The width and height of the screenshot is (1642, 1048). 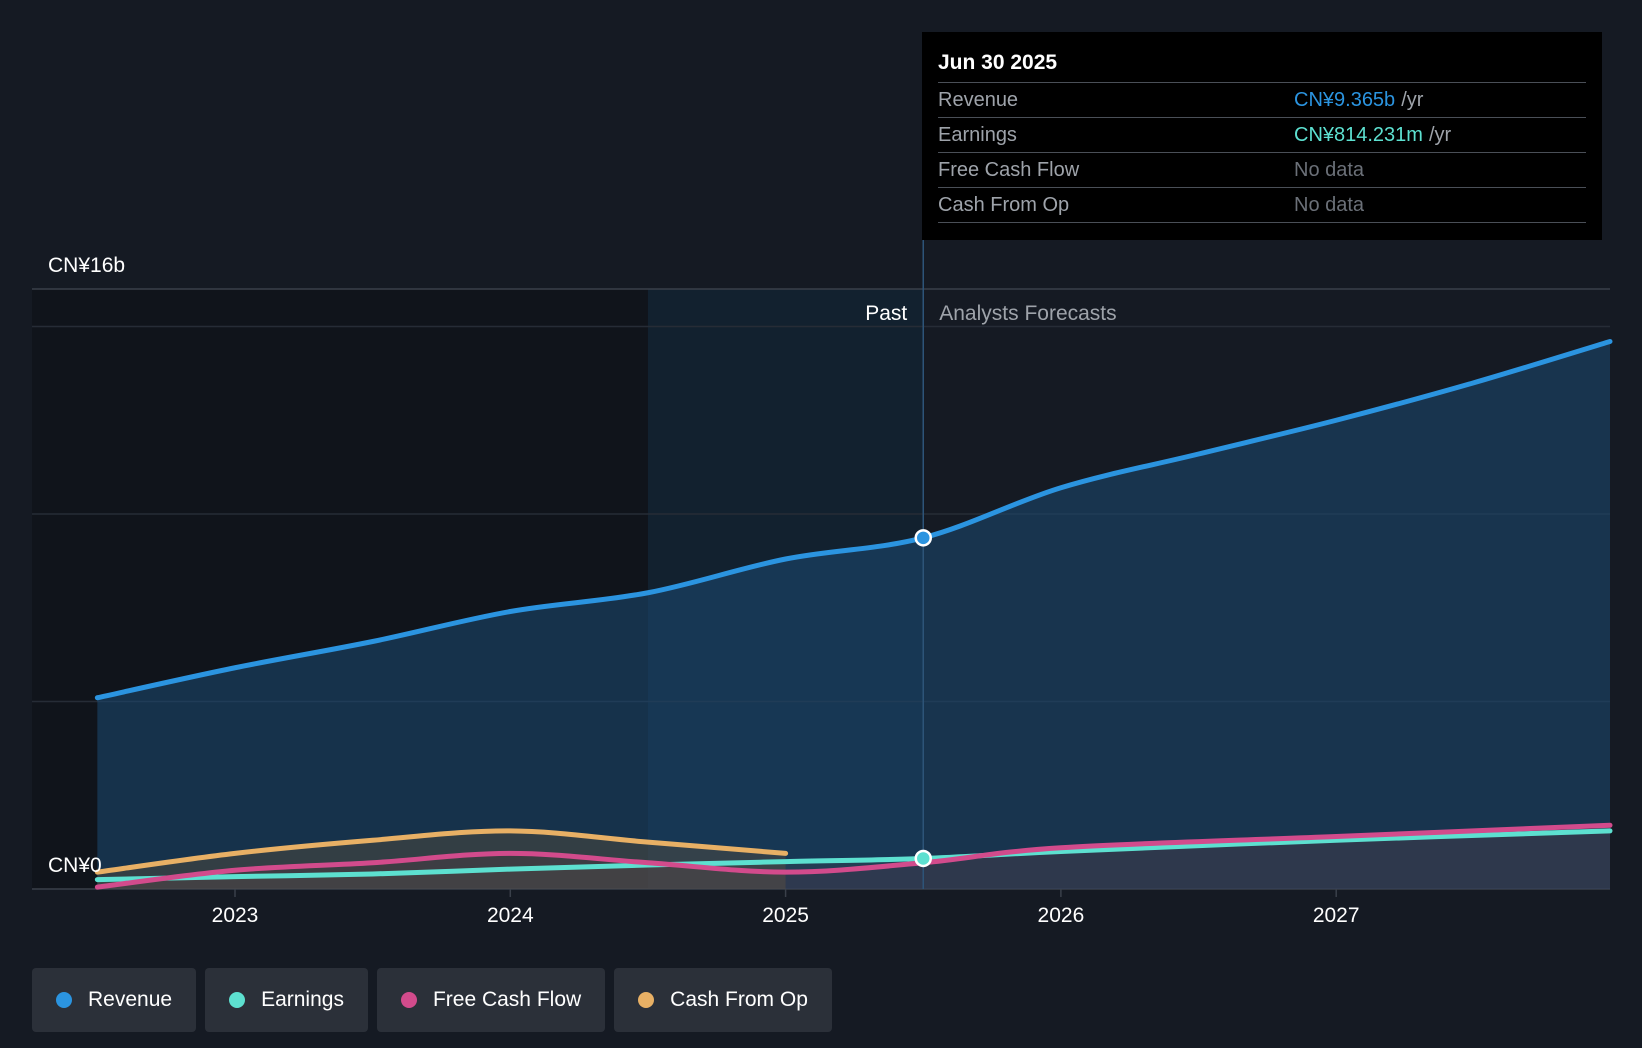 What do you see at coordinates (235, 915) in the screenshot?
I see `x-tick-label: 2023` at bounding box center [235, 915].